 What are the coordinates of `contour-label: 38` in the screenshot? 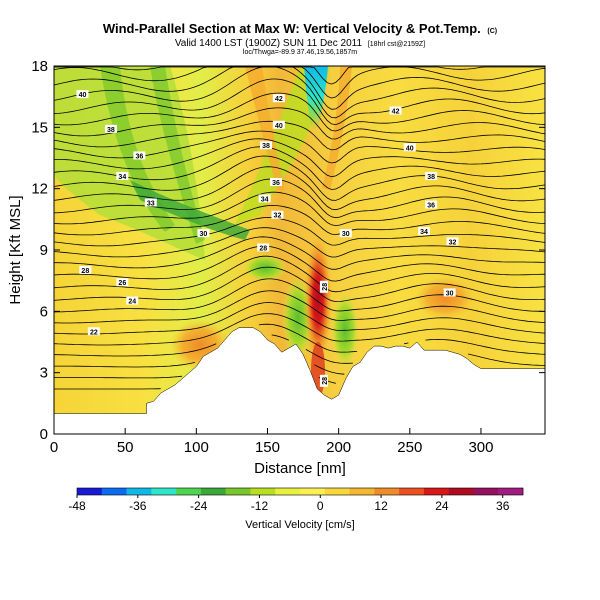 It's located at (110, 129).